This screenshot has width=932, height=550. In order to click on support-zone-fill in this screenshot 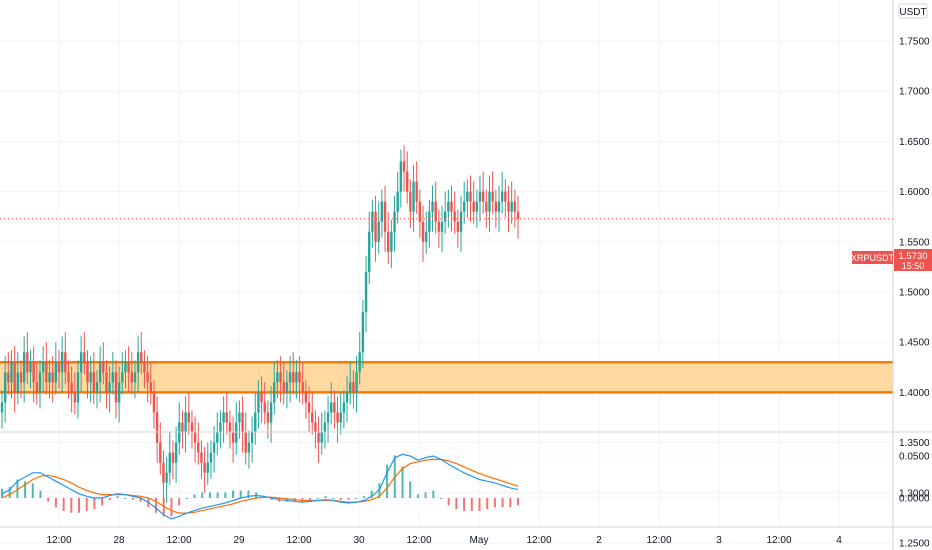, I will do `click(446, 377)`.